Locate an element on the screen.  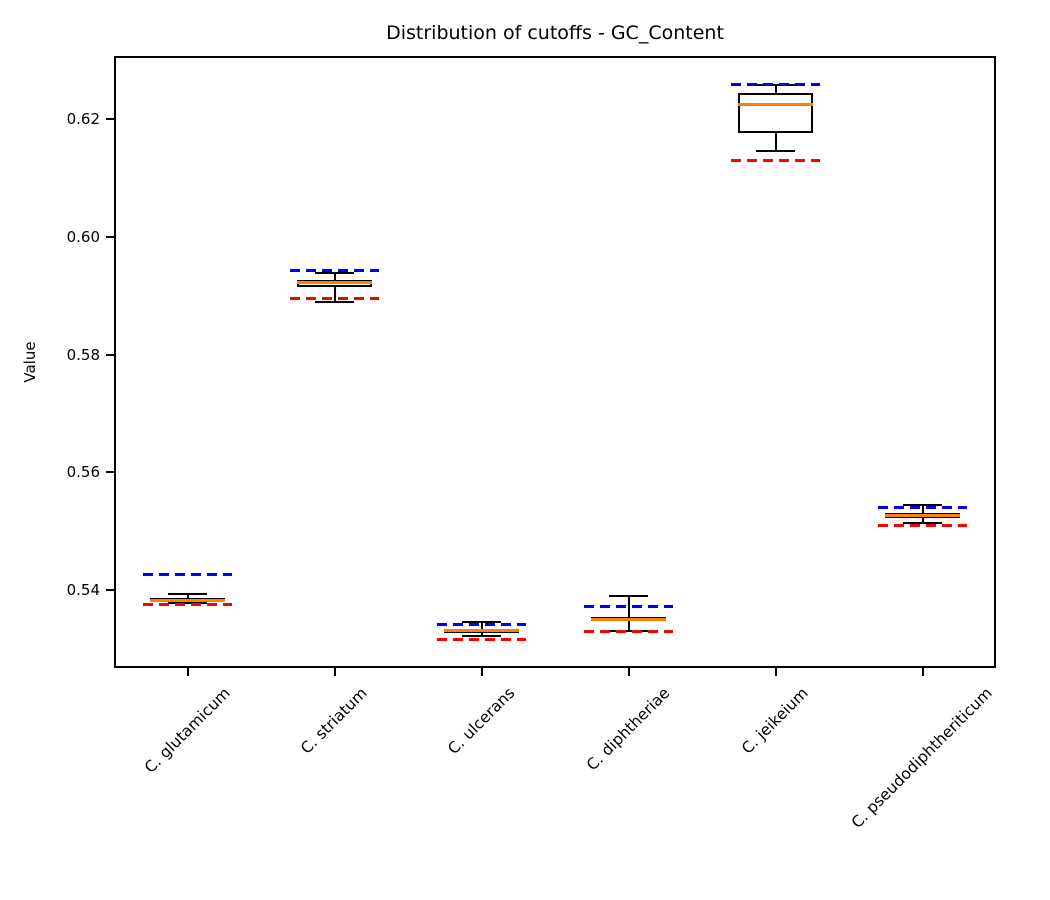
x-tick-label: C. glutamicum is located at coordinates (187, 730).